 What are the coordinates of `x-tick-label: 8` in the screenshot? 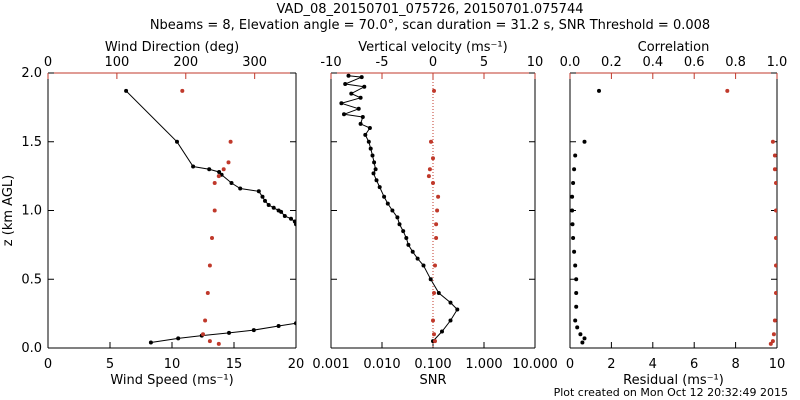 It's located at (735, 364).